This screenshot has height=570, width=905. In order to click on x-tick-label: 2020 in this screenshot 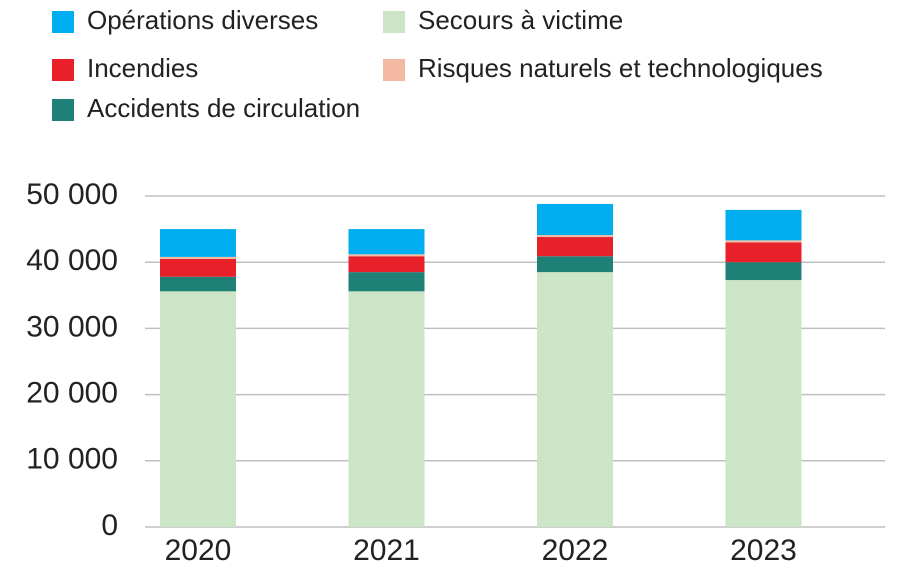, I will do `click(198, 550)`.